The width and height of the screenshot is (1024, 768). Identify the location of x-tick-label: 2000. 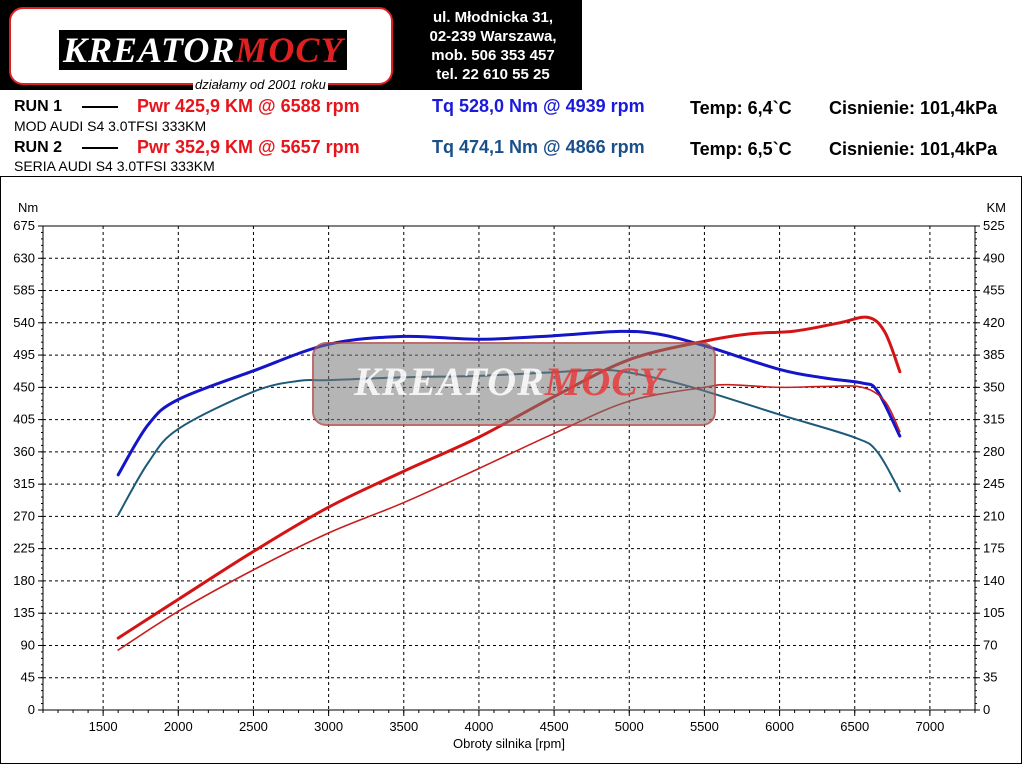
(178, 726).